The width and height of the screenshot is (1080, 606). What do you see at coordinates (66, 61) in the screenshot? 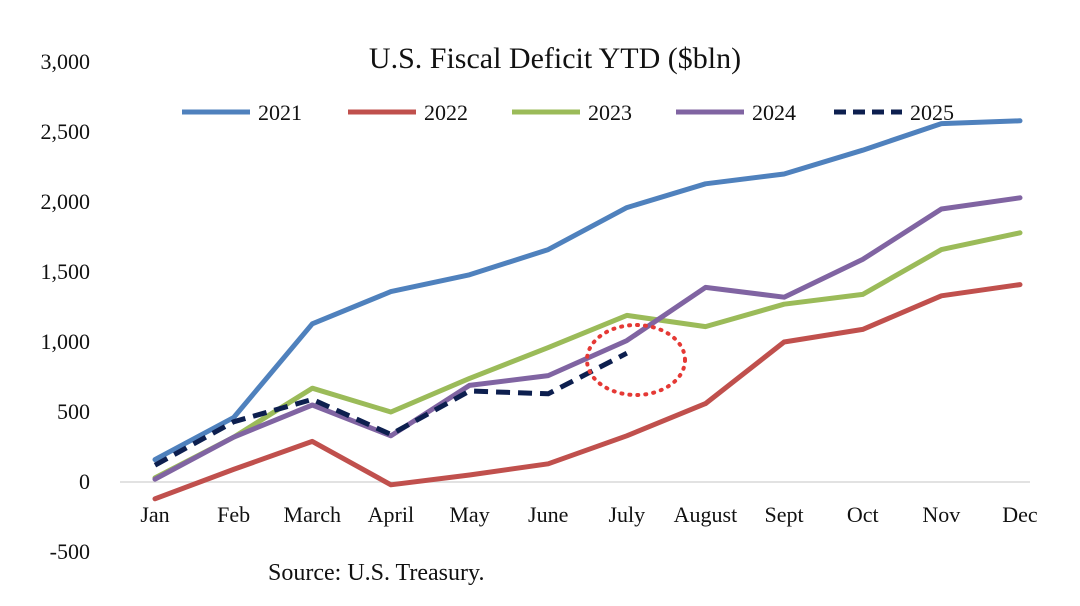
I see `y-tick-label-3-000: 3,000` at bounding box center [66, 61].